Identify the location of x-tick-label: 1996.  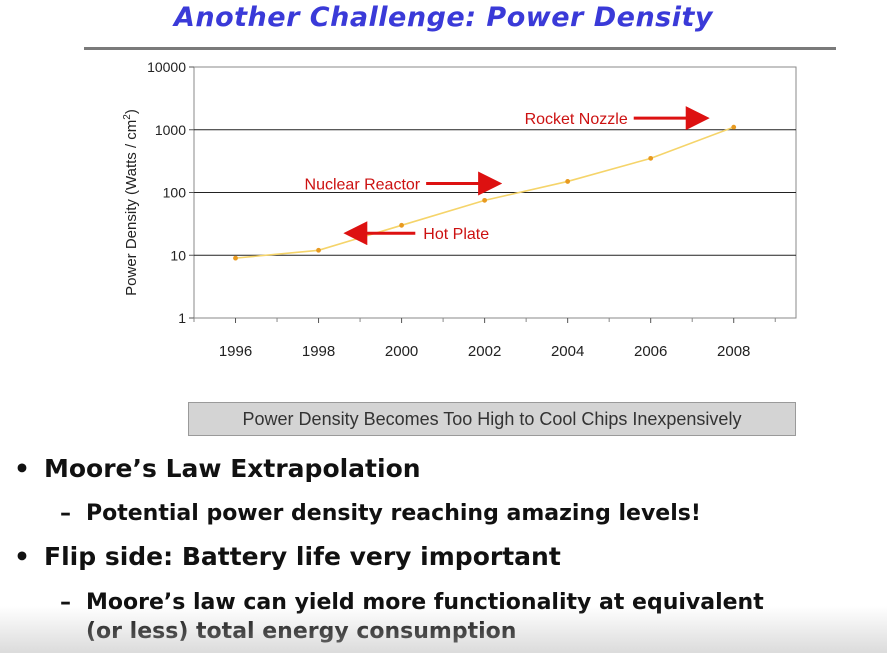
(235, 351).